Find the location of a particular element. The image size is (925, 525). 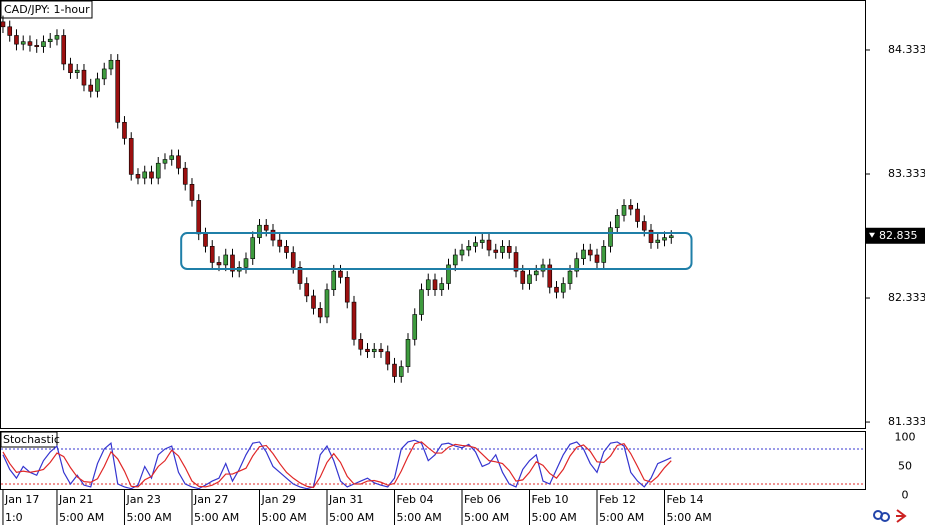

x-tick-label: Jan 17 is located at coordinates (21, 499).